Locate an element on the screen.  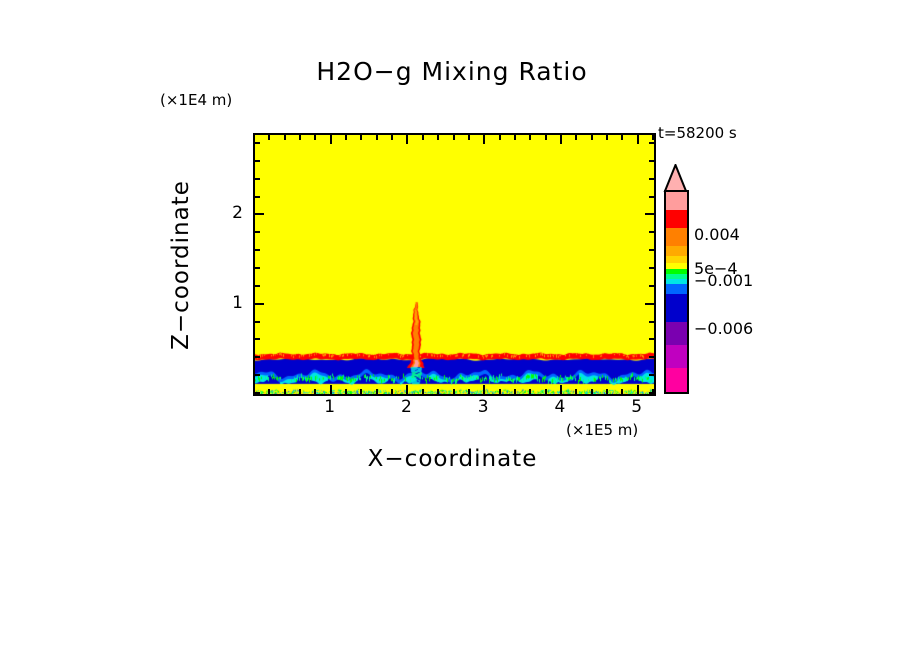
x-tick-label: 5 is located at coordinates (637, 407).